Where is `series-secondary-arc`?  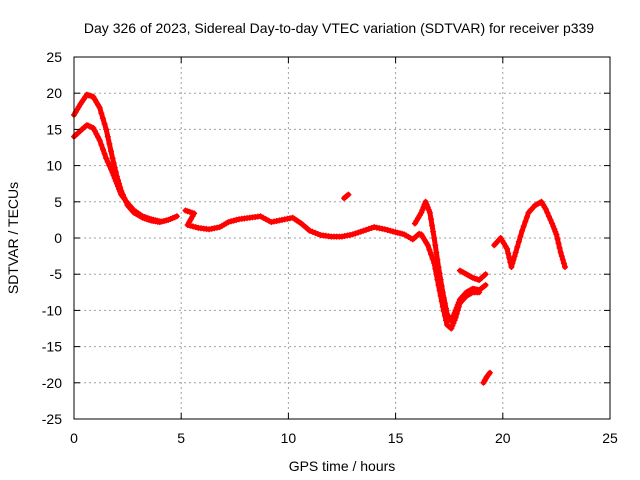 series-secondary-arc is located at coordinates (472, 275).